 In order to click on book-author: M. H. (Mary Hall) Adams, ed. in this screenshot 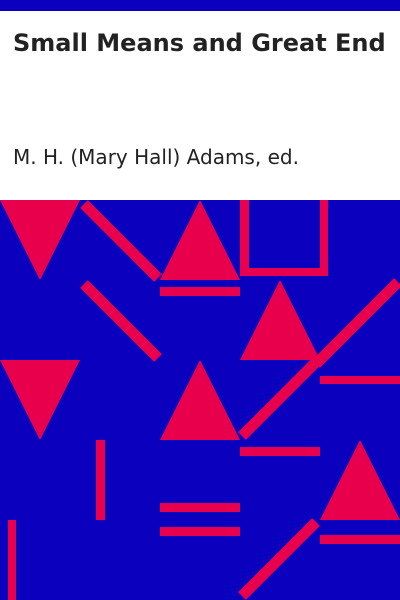, I will do `click(156, 157)`.